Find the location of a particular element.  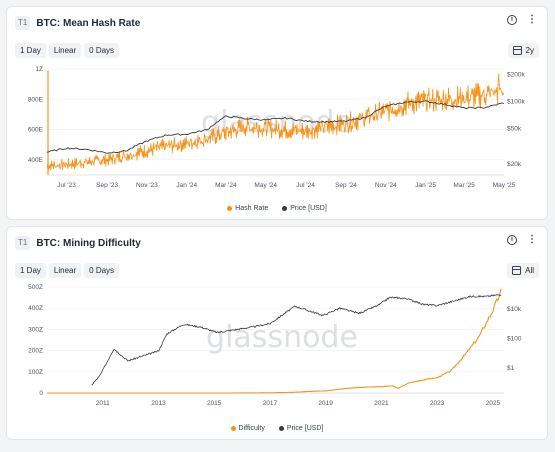

chart-legend: Hash Rate Price [USD] is located at coordinates (277, 208).